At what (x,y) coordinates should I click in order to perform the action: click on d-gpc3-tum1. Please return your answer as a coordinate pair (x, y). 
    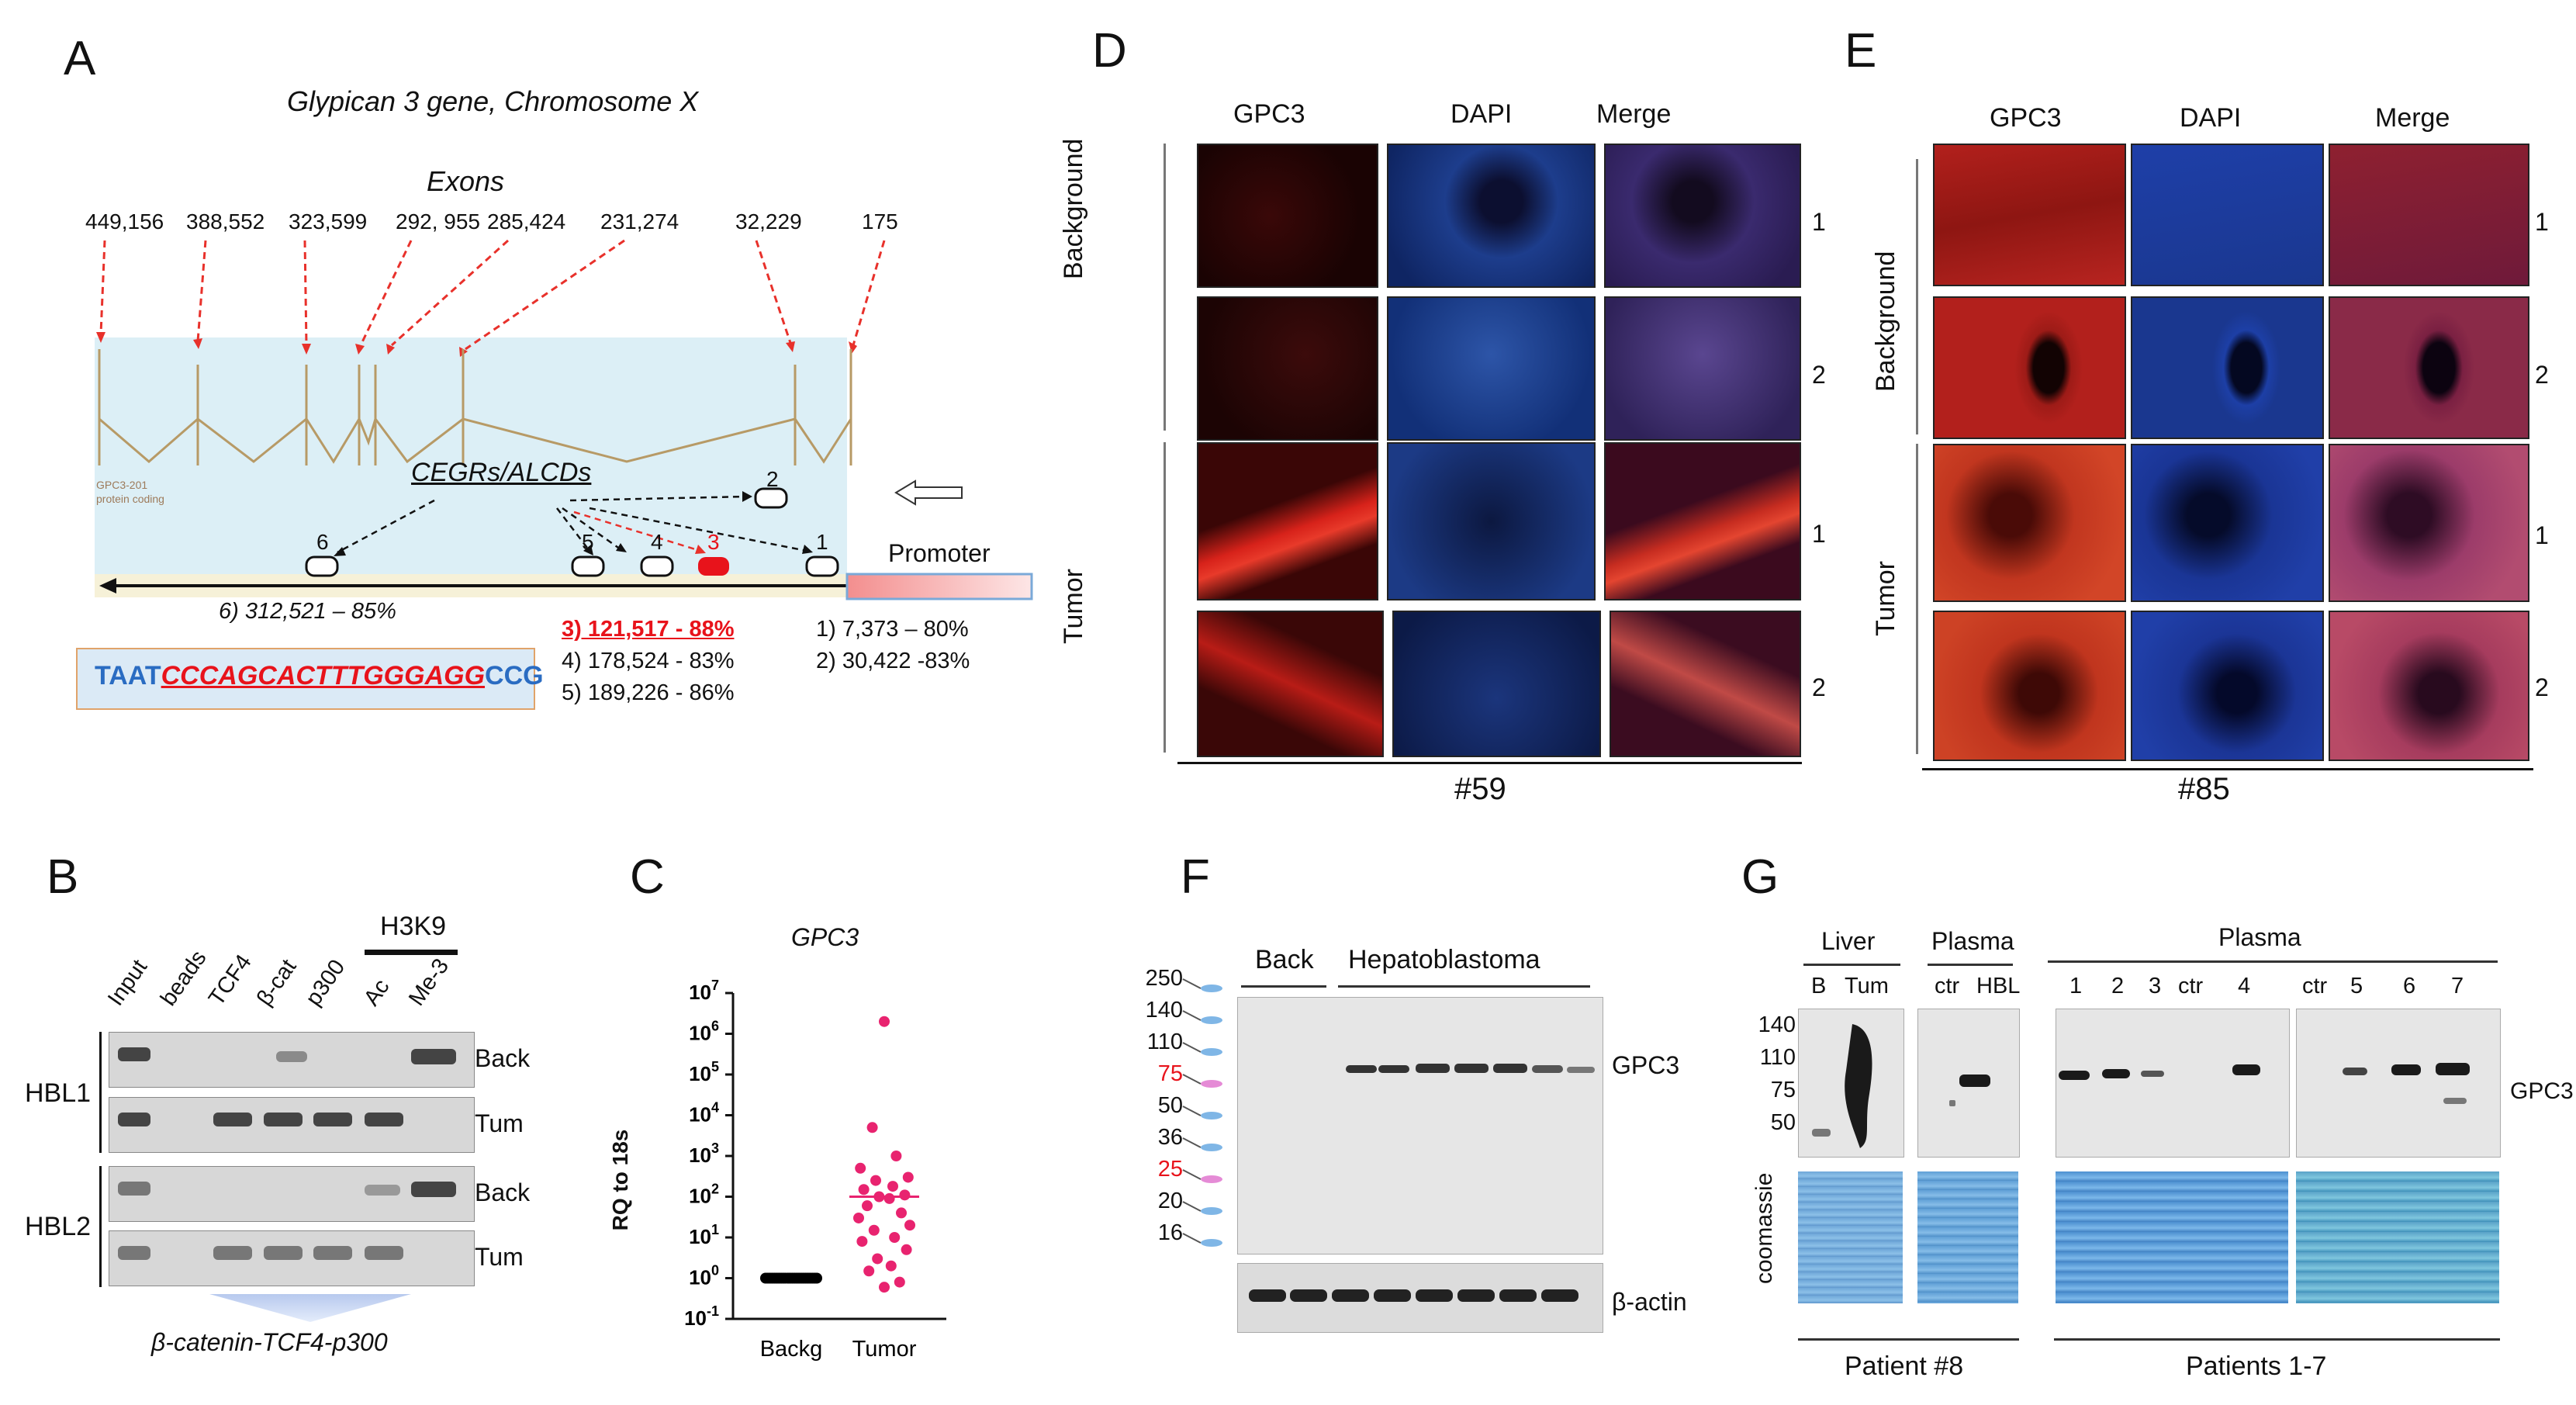
    Looking at the image, I should click on (1287, 521).